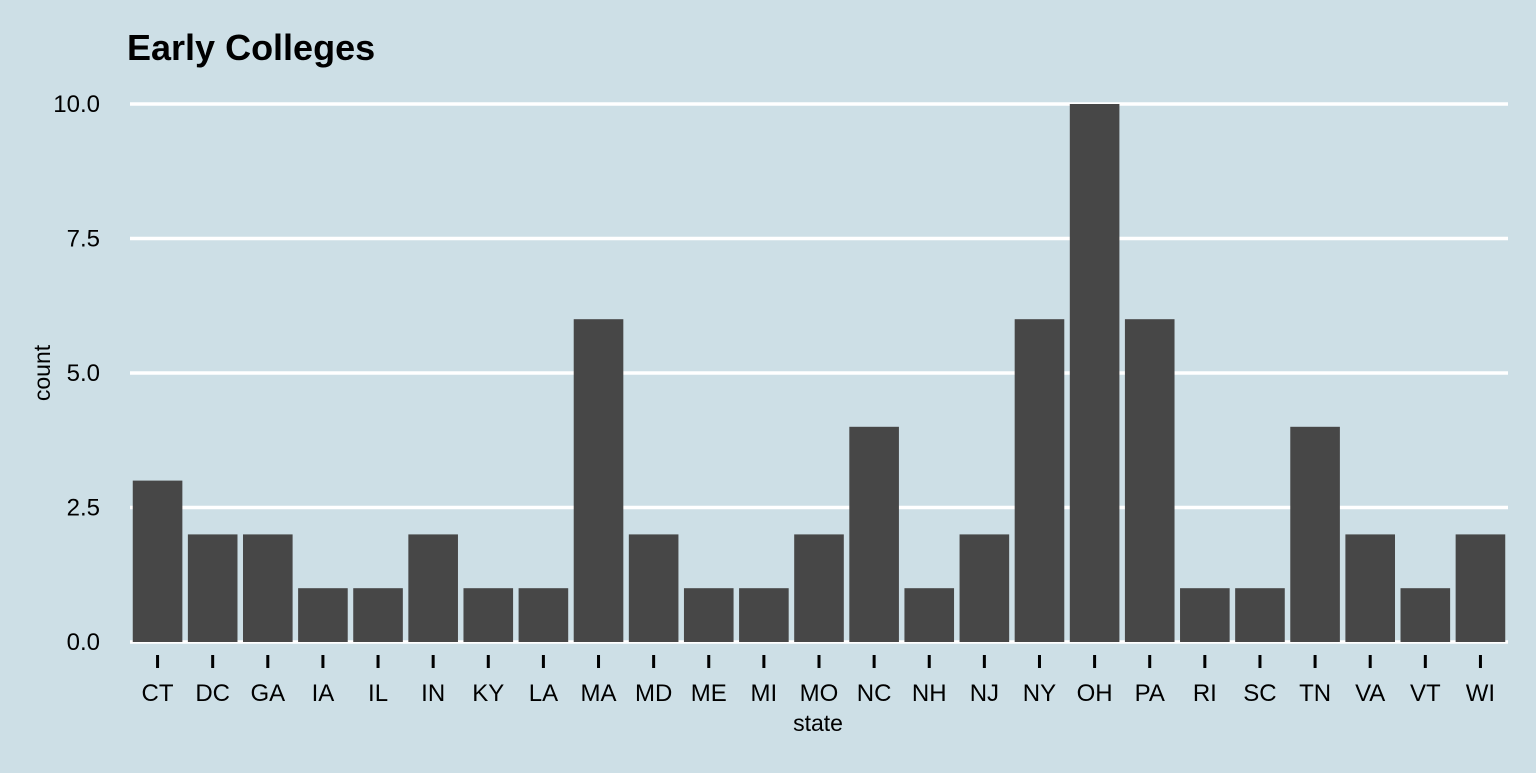  What do you see at coordinates (378, 693) in the screenshot?
I see `x-tick-label: IL` at bounding box center [378, 693].